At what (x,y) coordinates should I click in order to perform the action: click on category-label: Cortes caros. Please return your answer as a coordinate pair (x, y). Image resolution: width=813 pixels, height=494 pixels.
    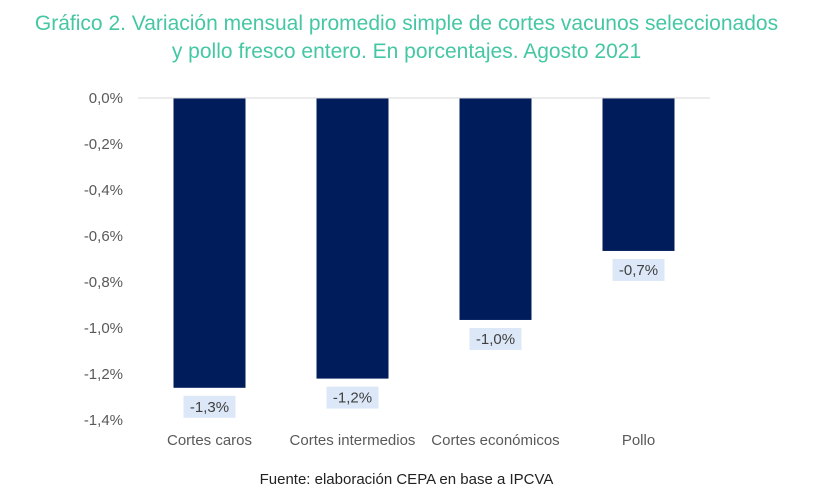
    Looking at the image, I should click on (209, 440).